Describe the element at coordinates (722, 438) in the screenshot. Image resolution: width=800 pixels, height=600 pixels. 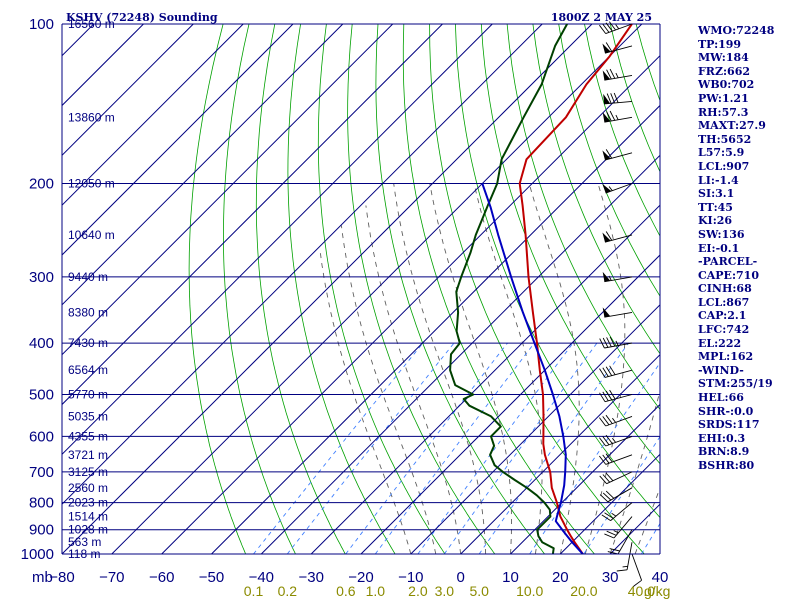
I see `index-item: EHI:0.3` at that location.